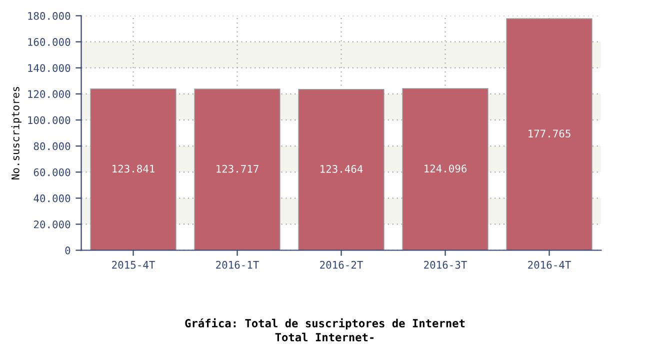 This screenshot has width=650, height=350. I want to click on y-tick-label: 180.000, so click(49, 16).